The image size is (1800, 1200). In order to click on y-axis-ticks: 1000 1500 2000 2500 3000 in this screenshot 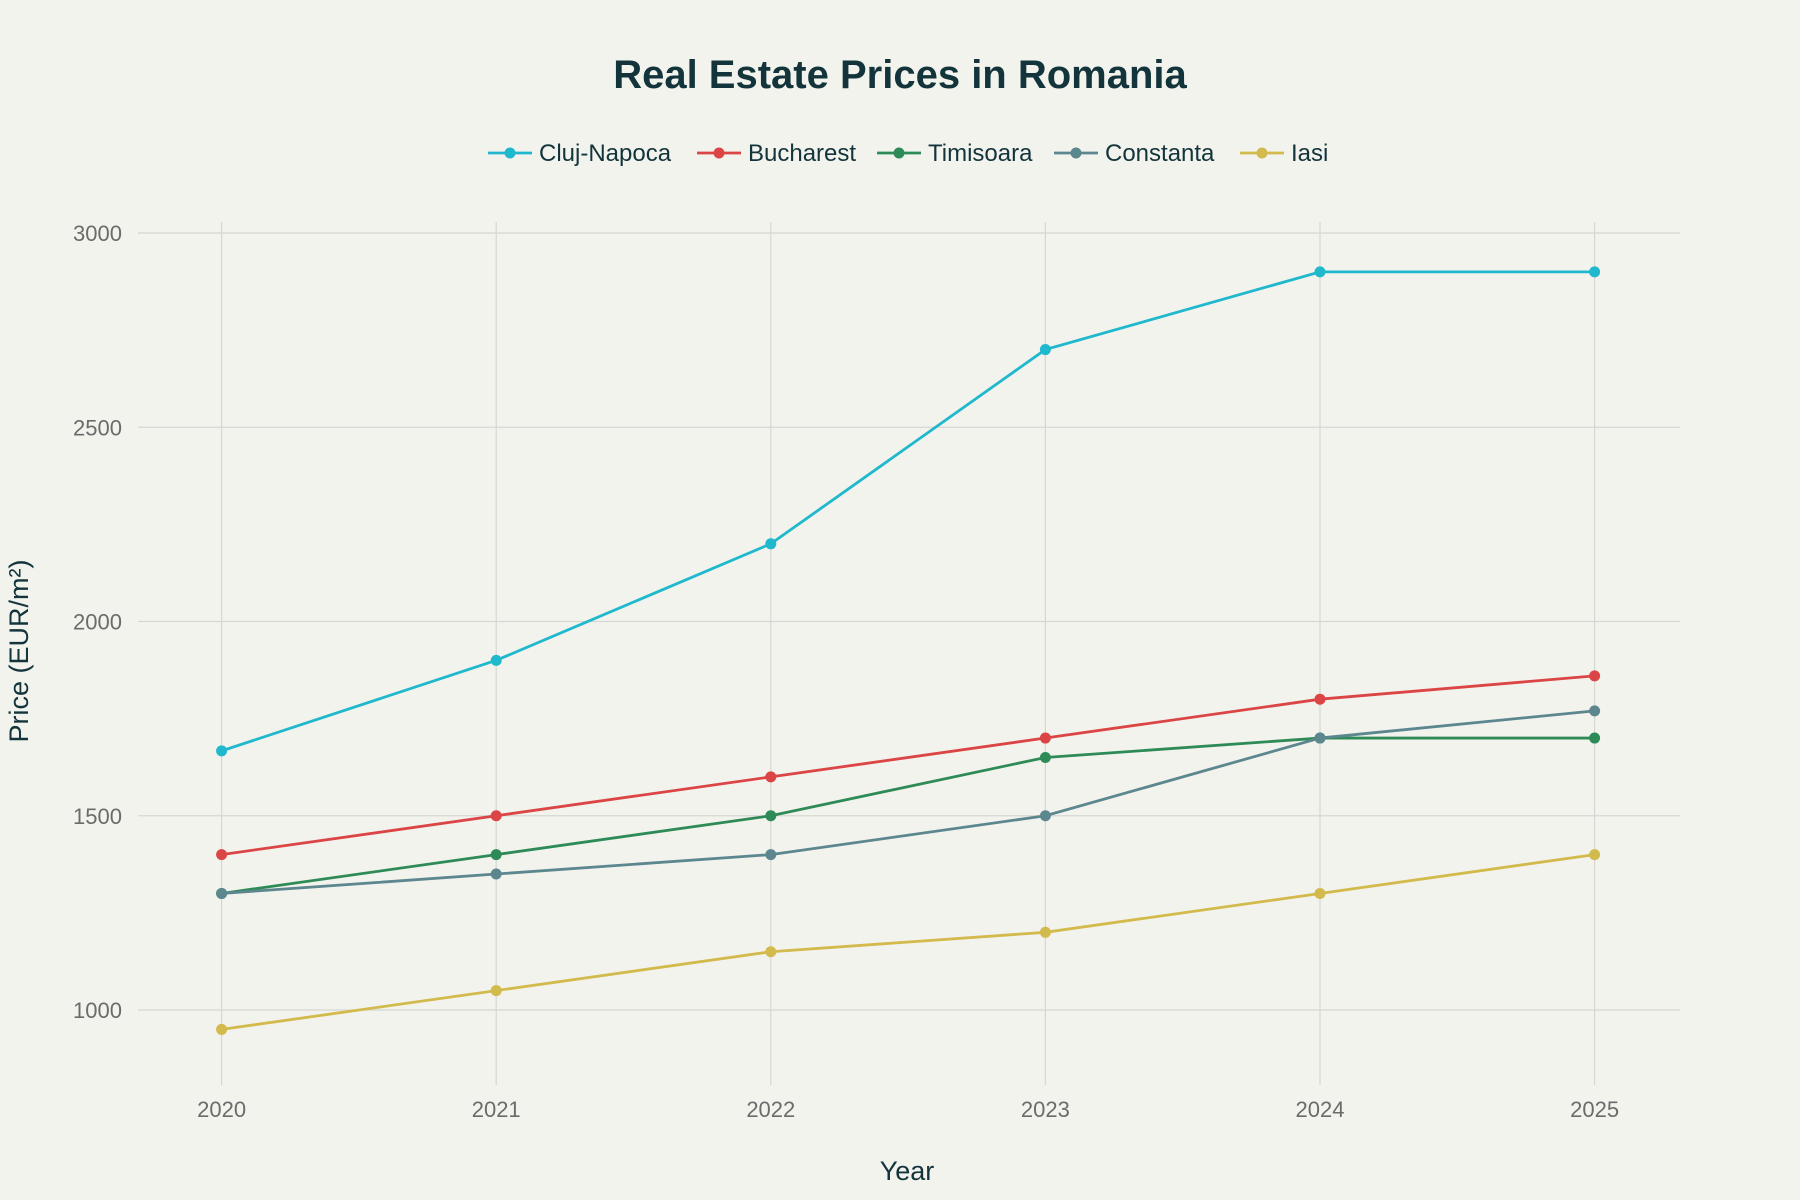, I will do `click(97, 622)`.